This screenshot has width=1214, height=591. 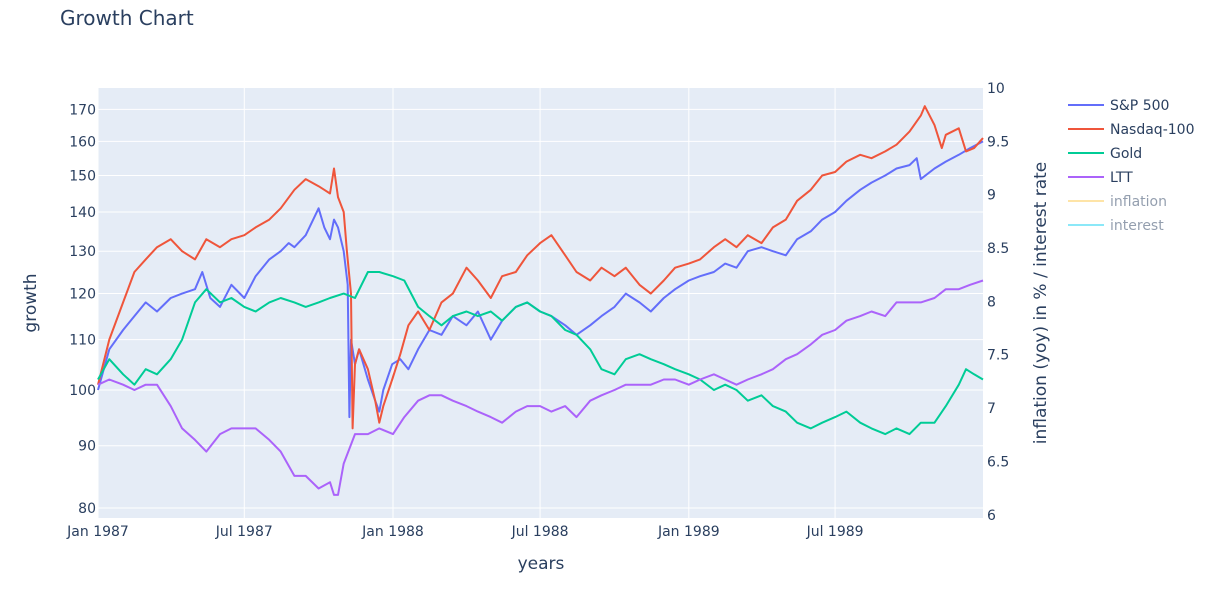 What do you see at coordinates (392, 532) in the screenshot?
I see `x-tick-label: Jan 1988` at bounding box center [392, 532].